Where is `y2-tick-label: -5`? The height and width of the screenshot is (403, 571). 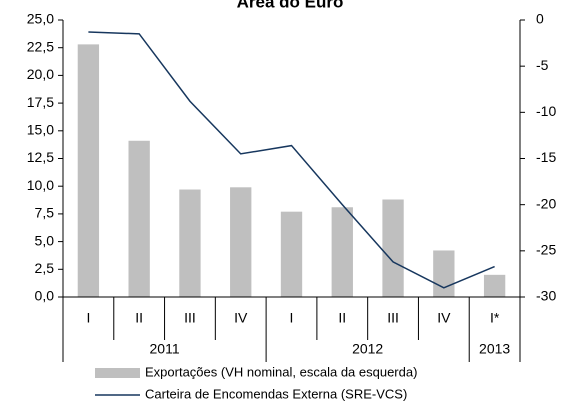
y2-tick-label: -5 is located at coordinates (542, 65).